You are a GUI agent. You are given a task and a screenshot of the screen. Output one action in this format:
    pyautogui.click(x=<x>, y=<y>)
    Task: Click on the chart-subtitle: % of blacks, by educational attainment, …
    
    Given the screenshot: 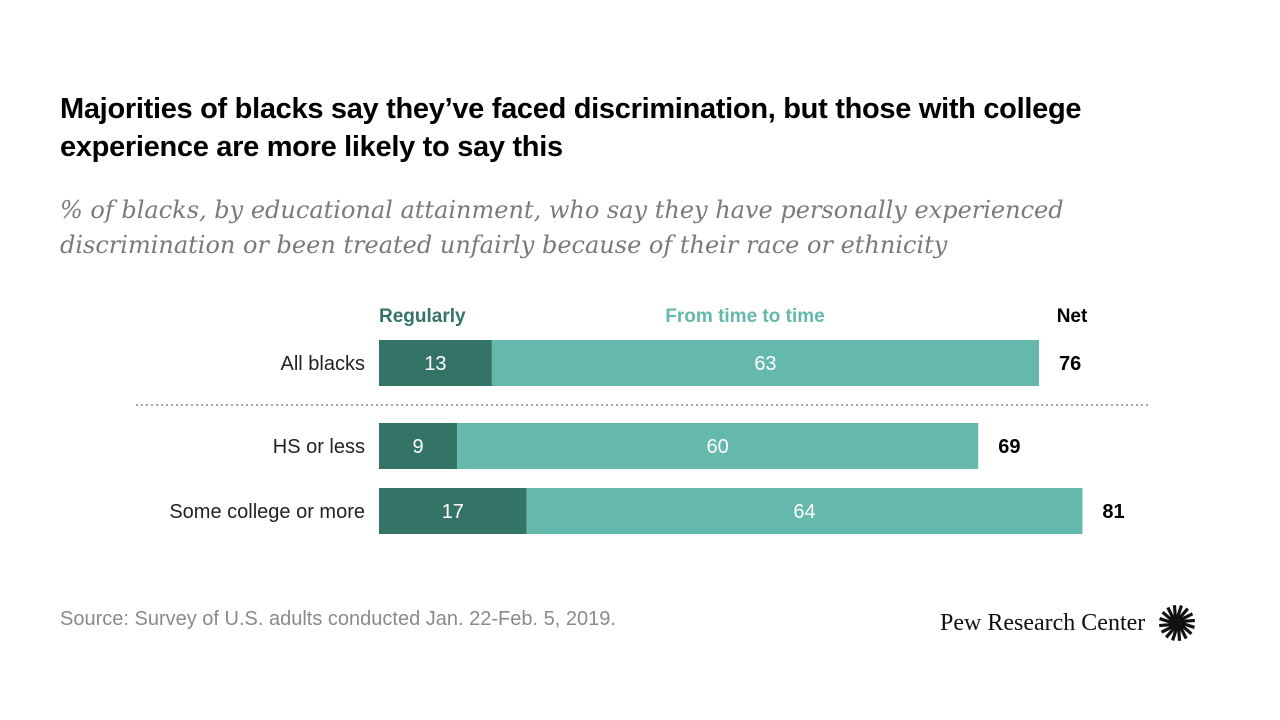 What is the action you would take?
    pyautogui.click(x=562, y=227)
    